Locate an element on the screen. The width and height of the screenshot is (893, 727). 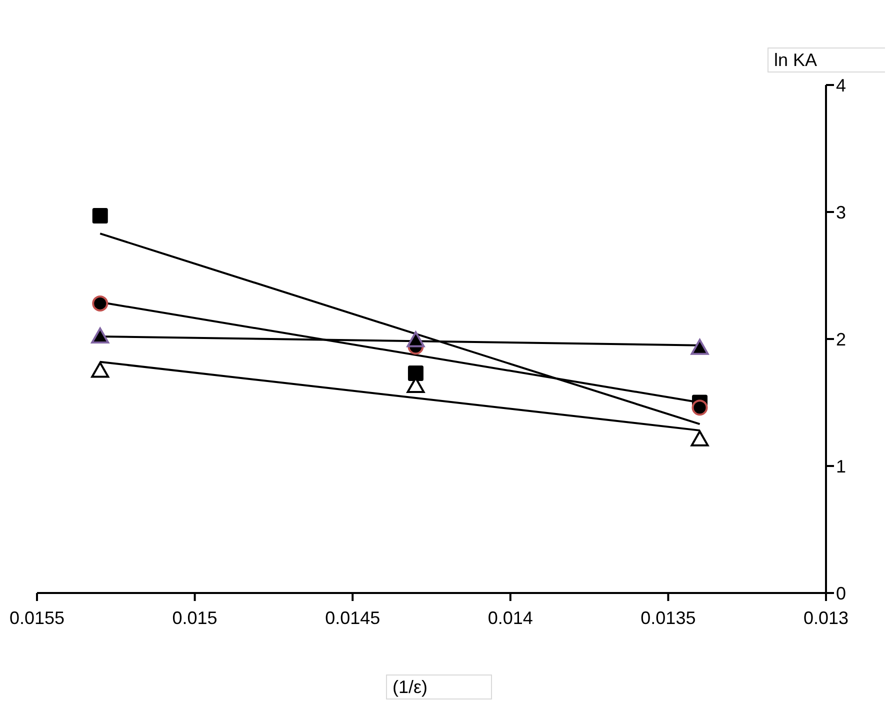
y-axis-title: ln KA is located at coordinates (796, 60).